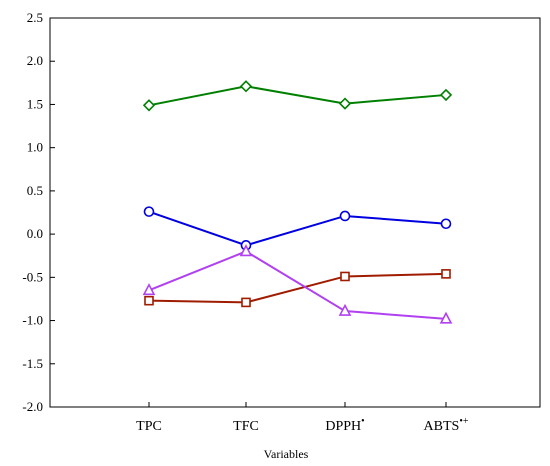  What do you see at coordinates (286, 454) in the screenshot?
I see `x-axis-title: Variables` at bounding box center [286, 454].